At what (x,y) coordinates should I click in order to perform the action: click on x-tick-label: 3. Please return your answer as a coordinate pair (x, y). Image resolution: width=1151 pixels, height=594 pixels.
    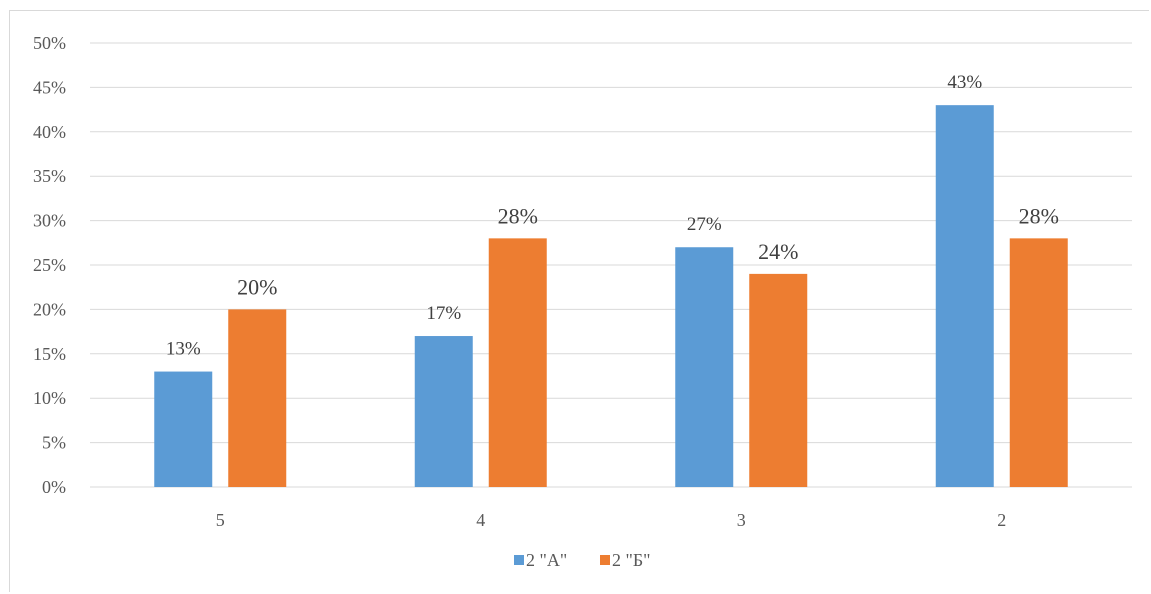
    Looking at the image, I should click on (741, 520).